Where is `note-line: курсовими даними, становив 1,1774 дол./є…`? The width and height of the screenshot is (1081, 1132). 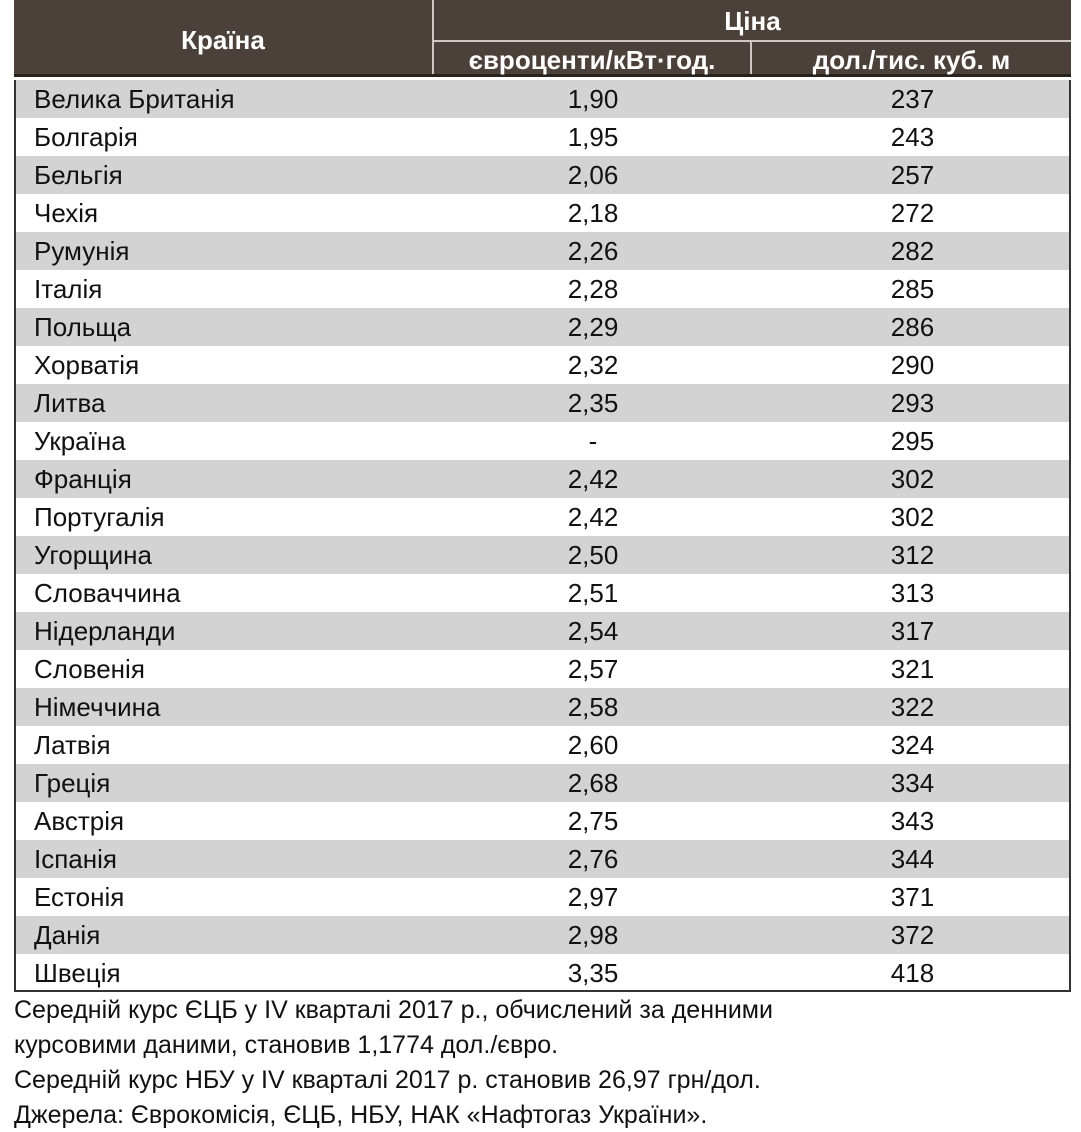
note-line: курсовими даними, становив 1,1774 дол./є… is located at coordinates (286, 1045).